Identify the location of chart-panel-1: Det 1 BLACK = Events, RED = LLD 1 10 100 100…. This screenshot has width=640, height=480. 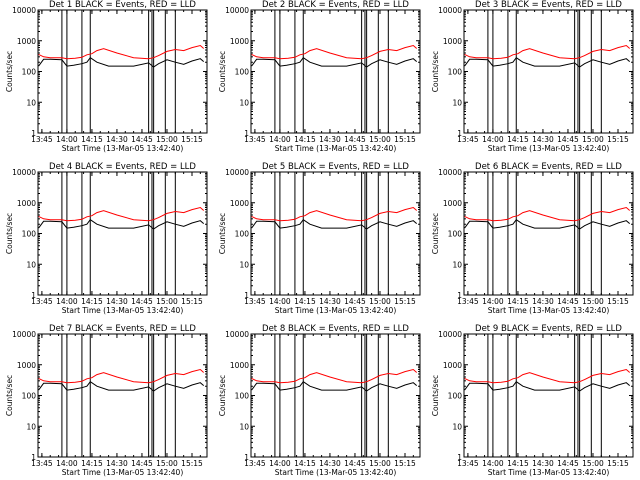
(106, 76).